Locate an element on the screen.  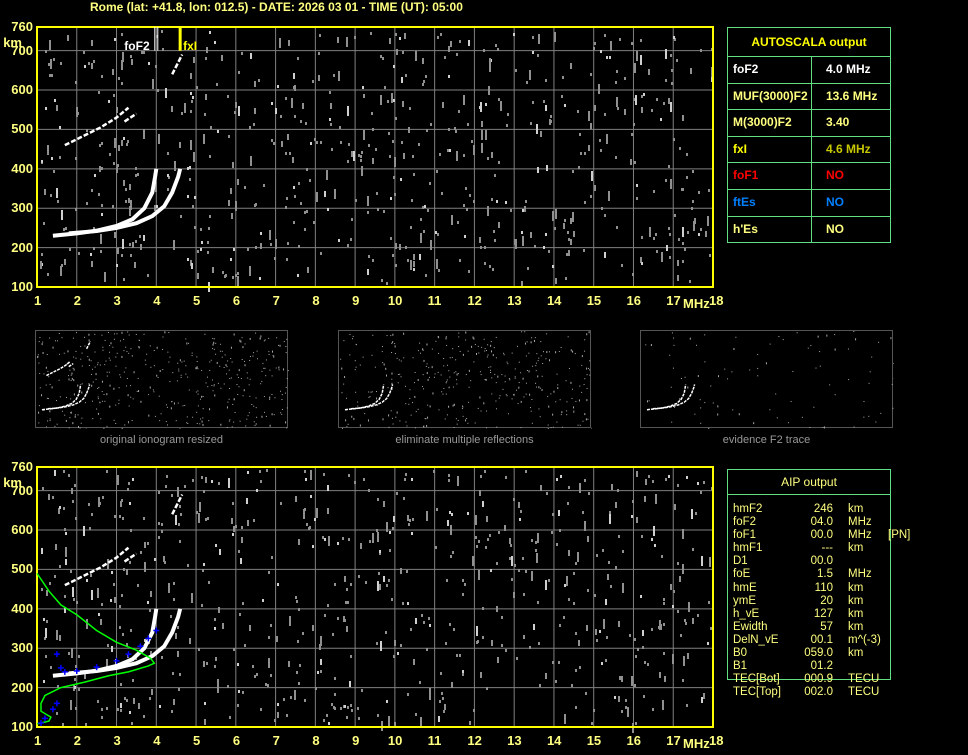
multiple-reflection is located at coordinates (97, 566).